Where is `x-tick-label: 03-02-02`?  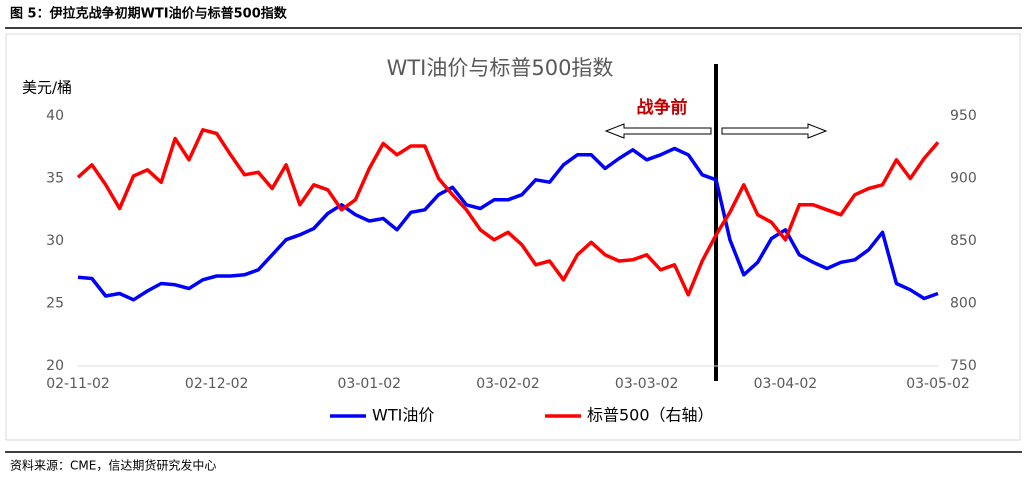
x-tick-label: 03-02-02 is located at coordinates (508, 384).